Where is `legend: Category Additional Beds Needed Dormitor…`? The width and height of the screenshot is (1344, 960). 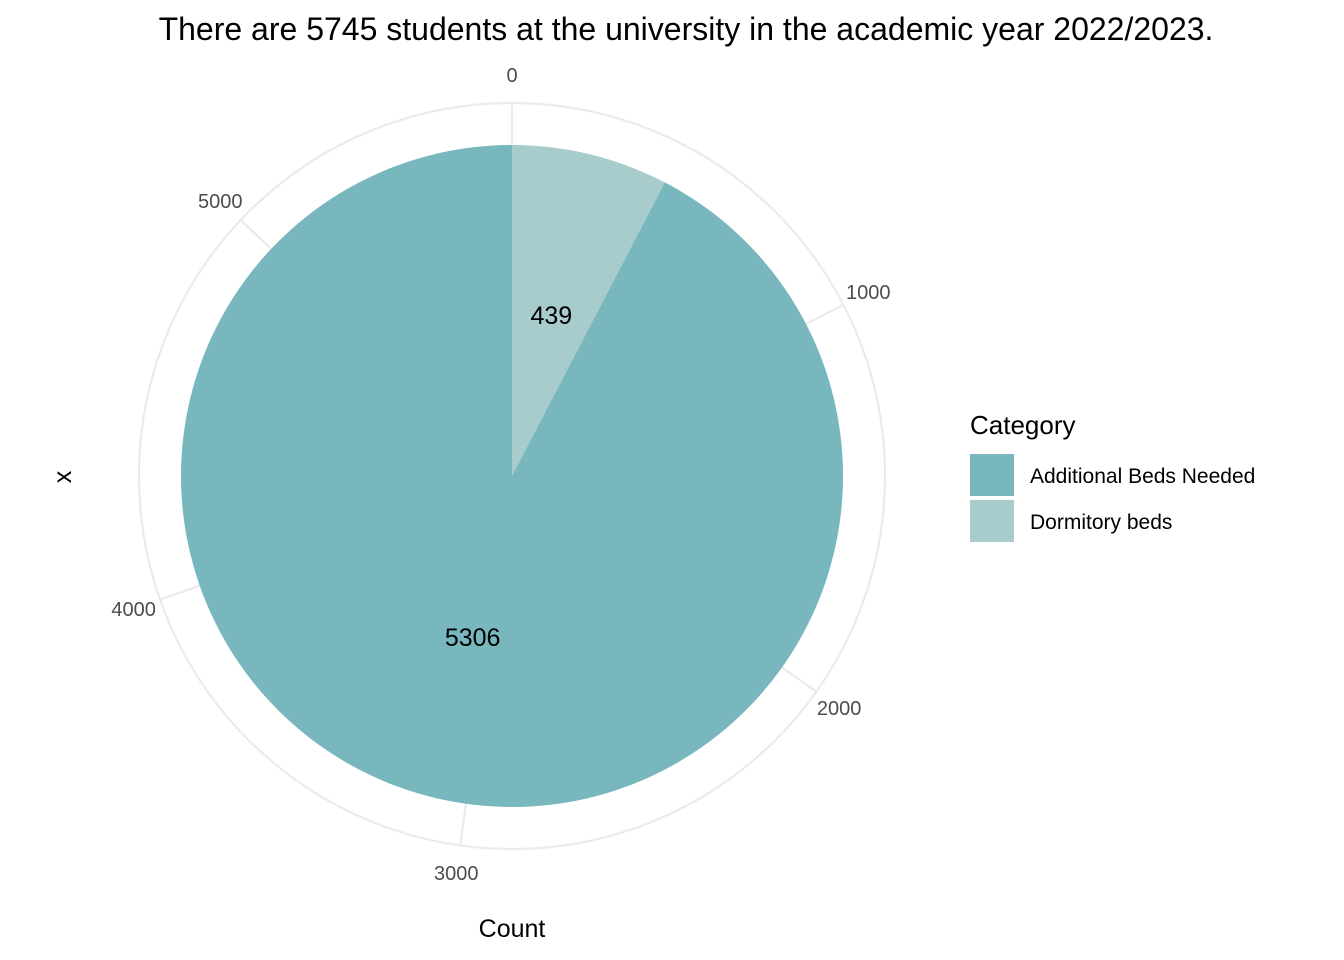
legend: Category Additional Beds Needed Dormitor… is located at coordinates (1112, 476).